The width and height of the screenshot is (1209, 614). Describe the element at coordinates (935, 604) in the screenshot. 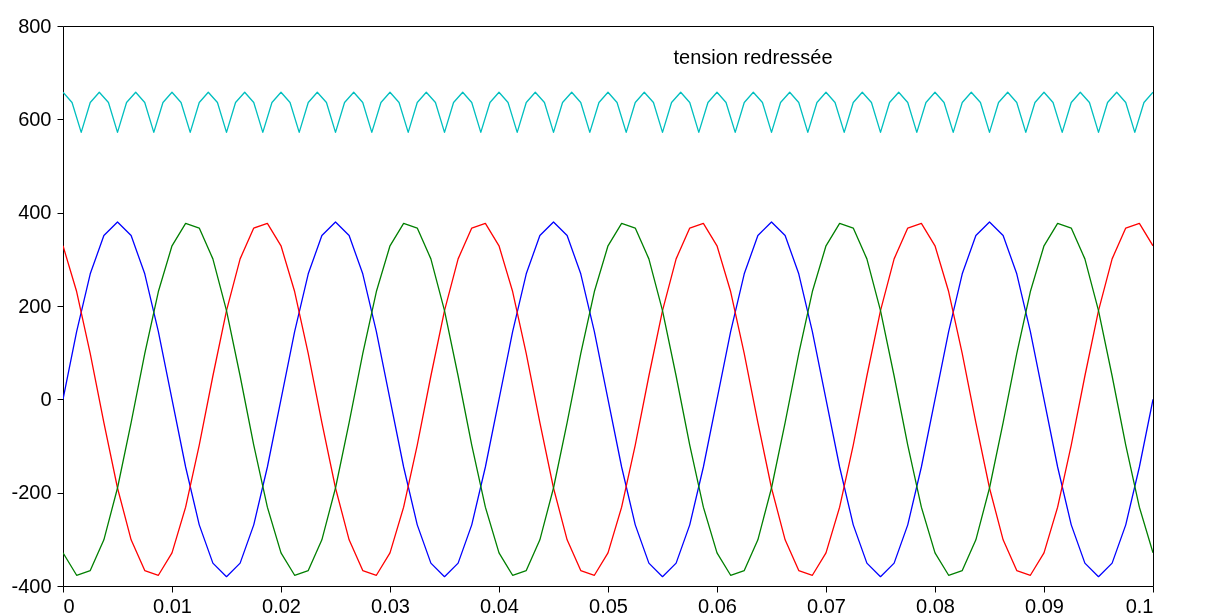

I see `x-tick-label: 0.08` at that location.